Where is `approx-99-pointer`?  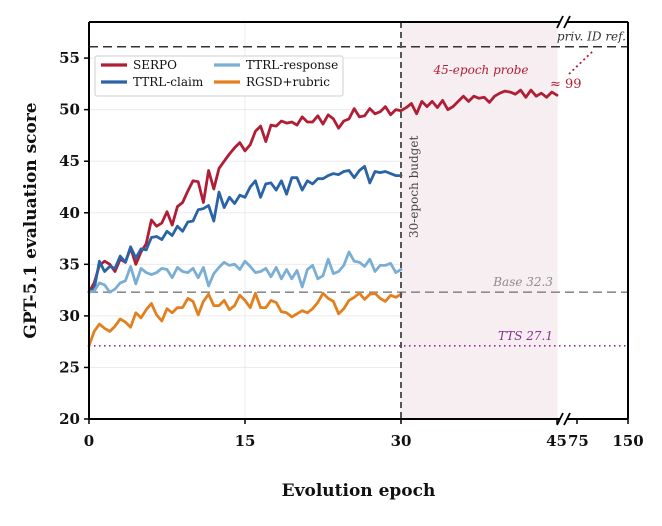 approx-99-pointer is located at coordinates (581, 62).